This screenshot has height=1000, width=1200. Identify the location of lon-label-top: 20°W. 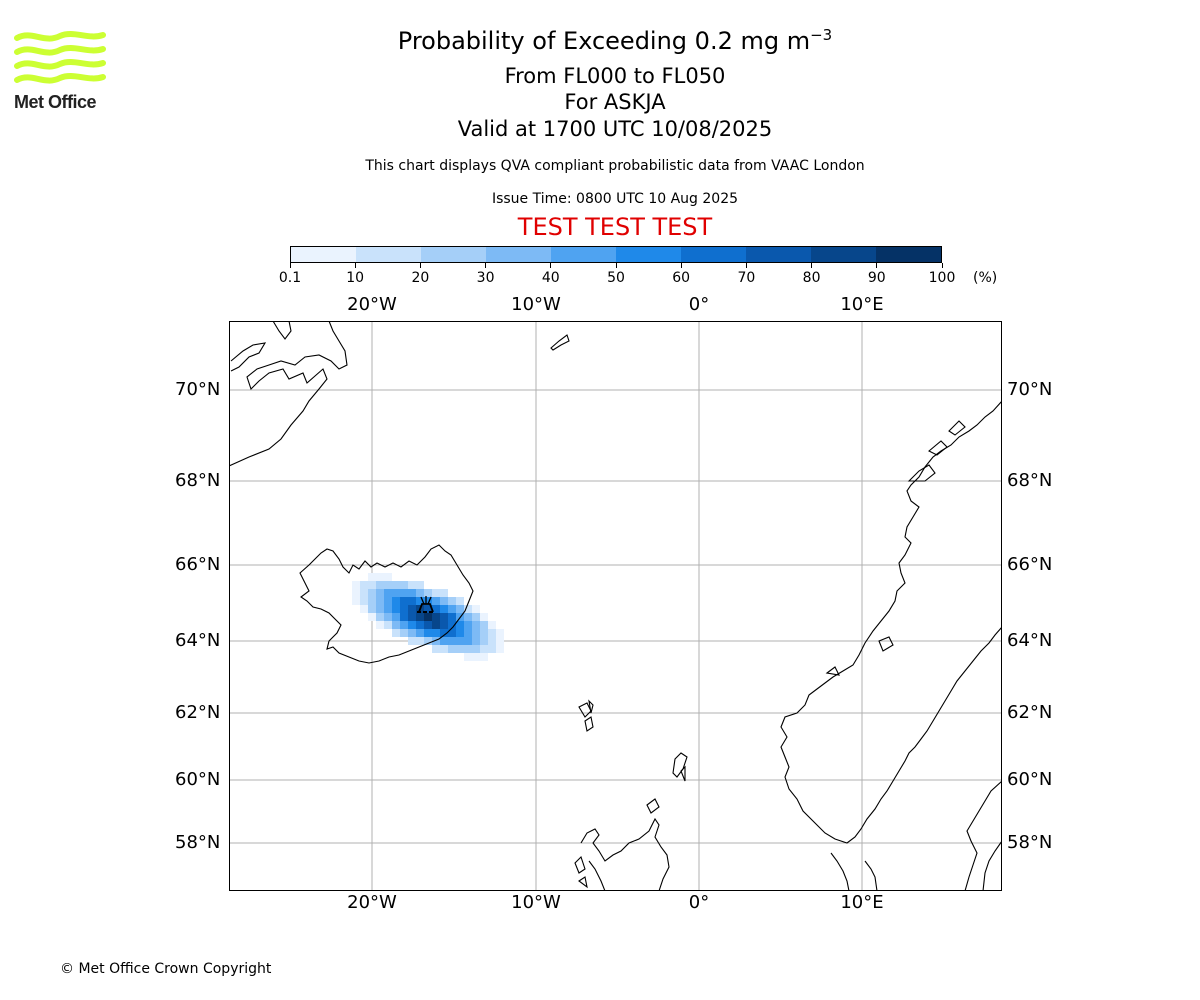
(372, 304).